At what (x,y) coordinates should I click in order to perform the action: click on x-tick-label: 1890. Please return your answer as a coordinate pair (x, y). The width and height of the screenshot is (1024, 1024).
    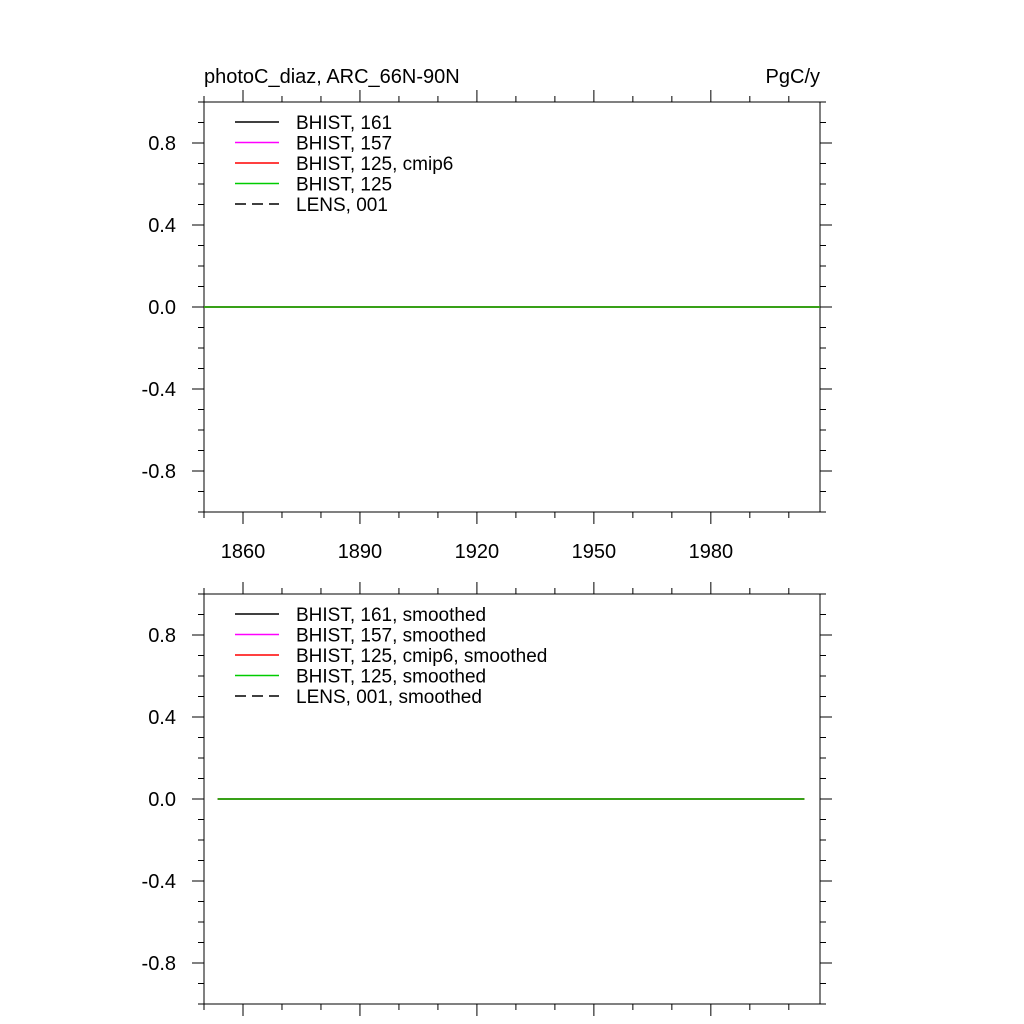
    Looking at the image, I should click on (360, 552).